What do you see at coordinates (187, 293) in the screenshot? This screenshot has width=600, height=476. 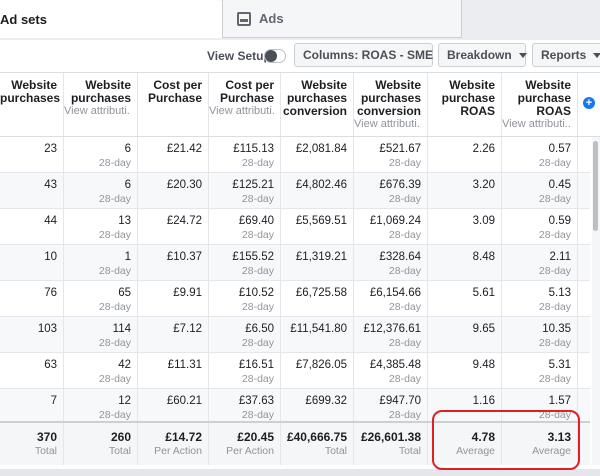 I see `cell-value: £9.91` at bounding box center [187, 293].